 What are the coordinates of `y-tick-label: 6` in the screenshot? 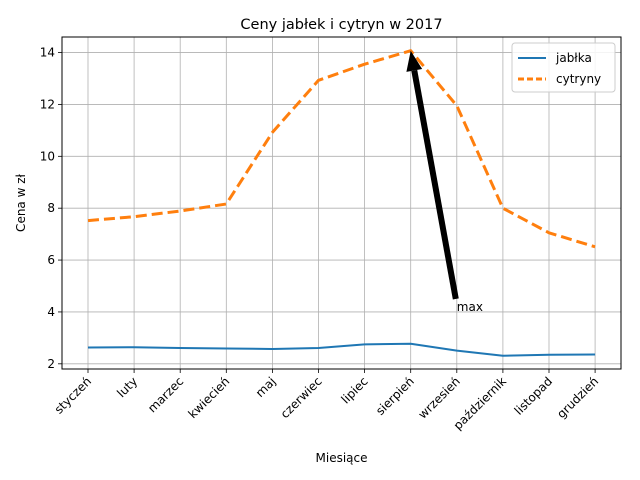 It's located at (51, 260).